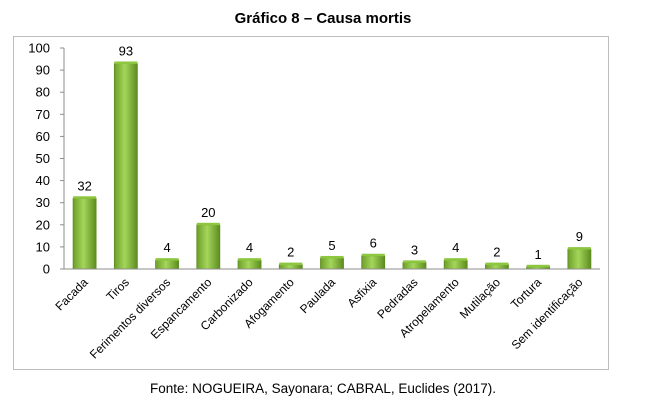 The height and width of the screenshot is (415, 646). What do you see at coordinates (43, 246) in the screenshot?
I see `y-tick-label: 10` at bounding box center [43, 246].